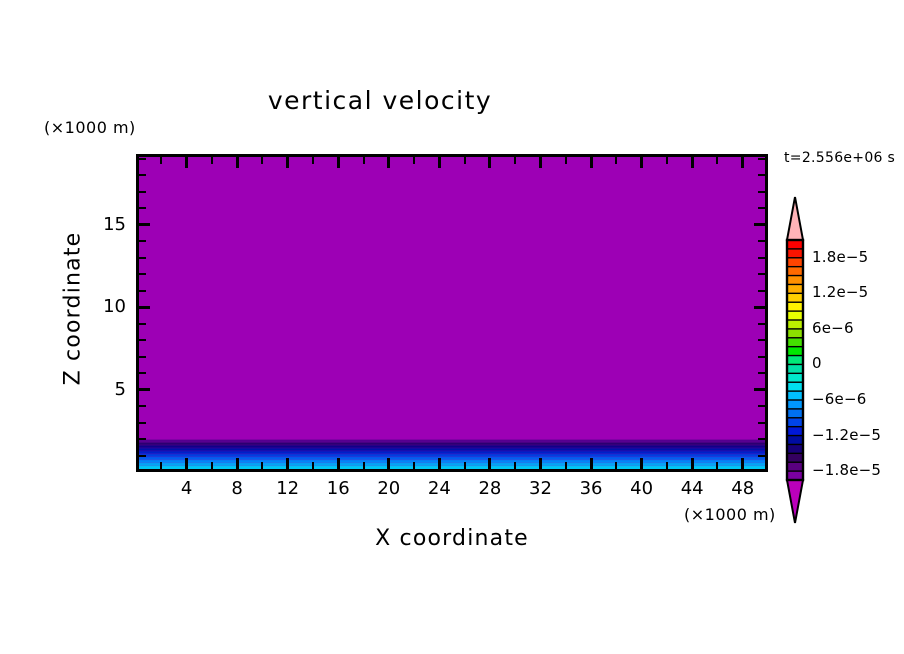 This screenshot has height=654, width=904. Describe the element at coordinates (795, 360) in the screenshot. I see `colorbar` at that location.